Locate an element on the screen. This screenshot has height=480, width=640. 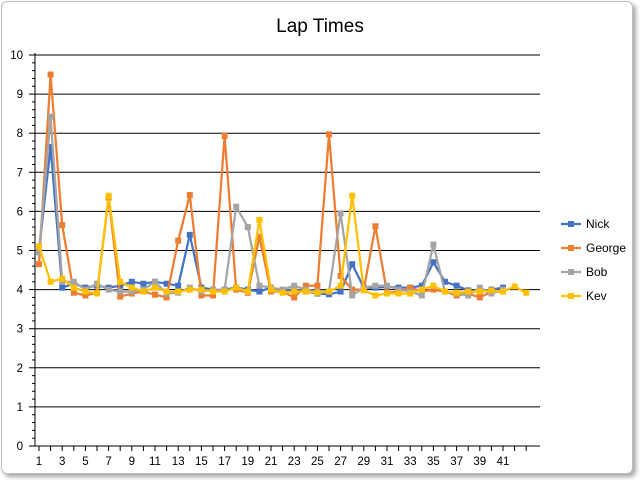
x-tick-label: 21 is located at coordinates (271, 462).